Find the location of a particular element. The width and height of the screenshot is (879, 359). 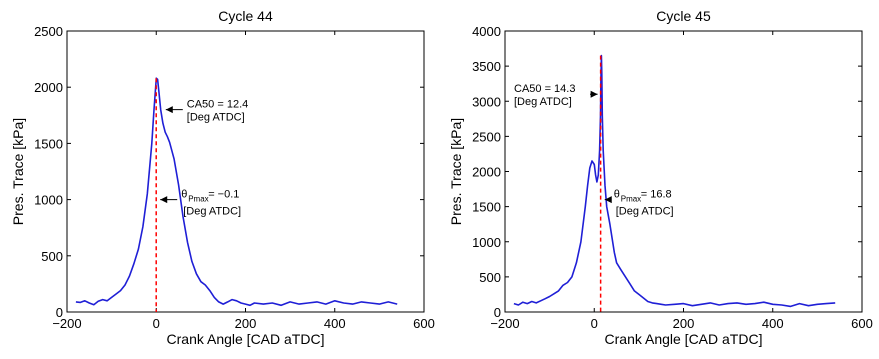

annotation-label: CA50 = 14.3 is located at coordinates (544, 89).